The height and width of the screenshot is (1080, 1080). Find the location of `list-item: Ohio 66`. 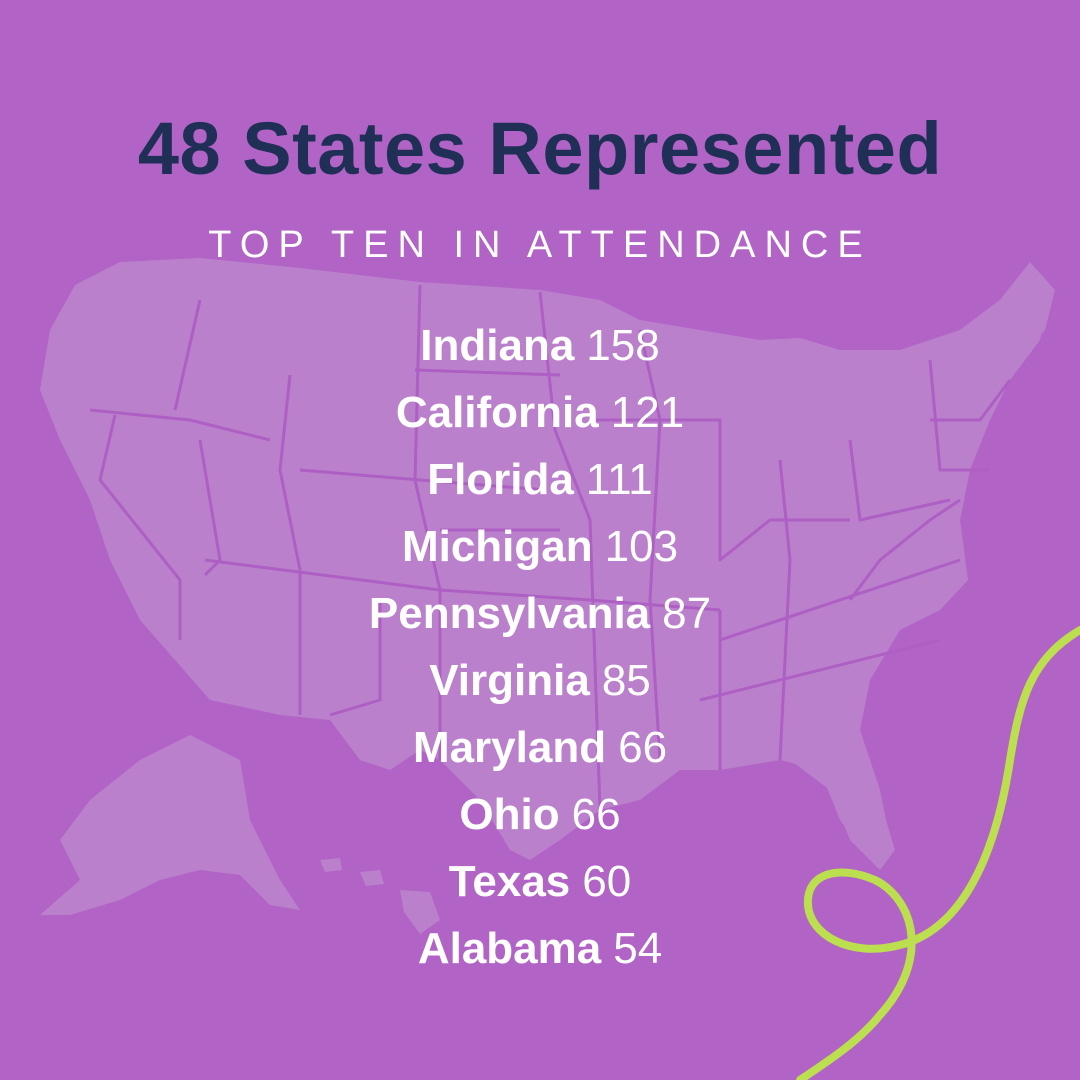

list-item: Ohio 66 is located at coordinates (540, 814).